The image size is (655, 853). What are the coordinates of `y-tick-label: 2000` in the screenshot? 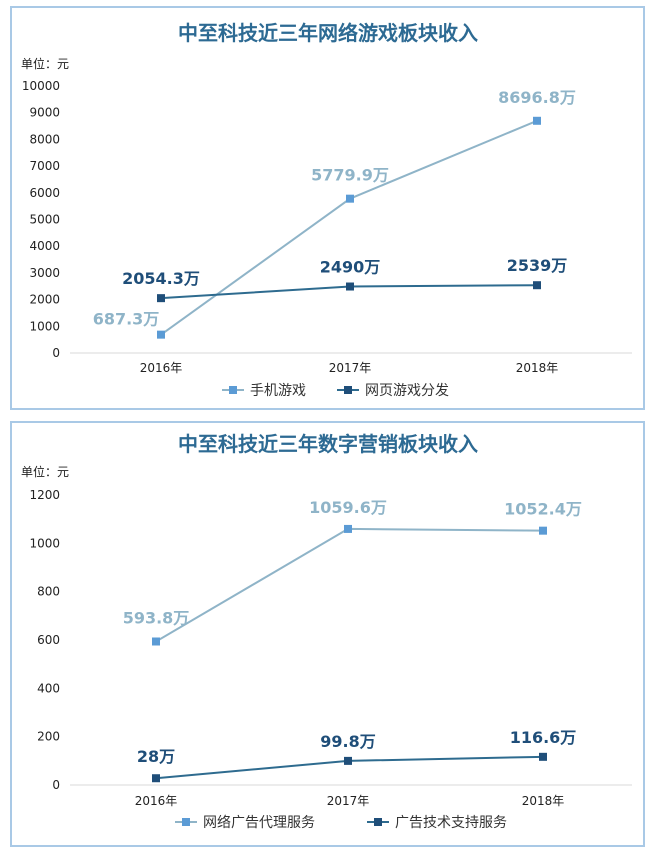 It's located at (44, 300).